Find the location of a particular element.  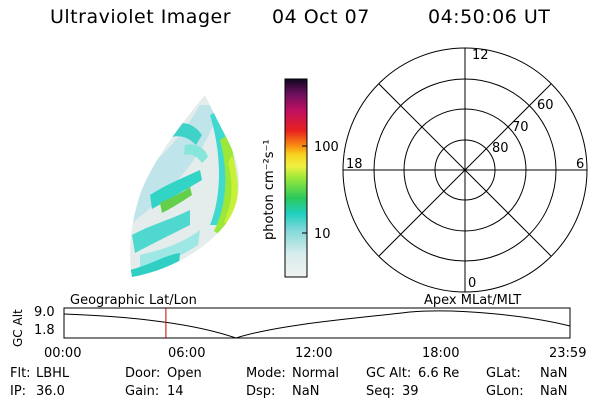

seq-label: Seq: is located at coordinates (380, 391).